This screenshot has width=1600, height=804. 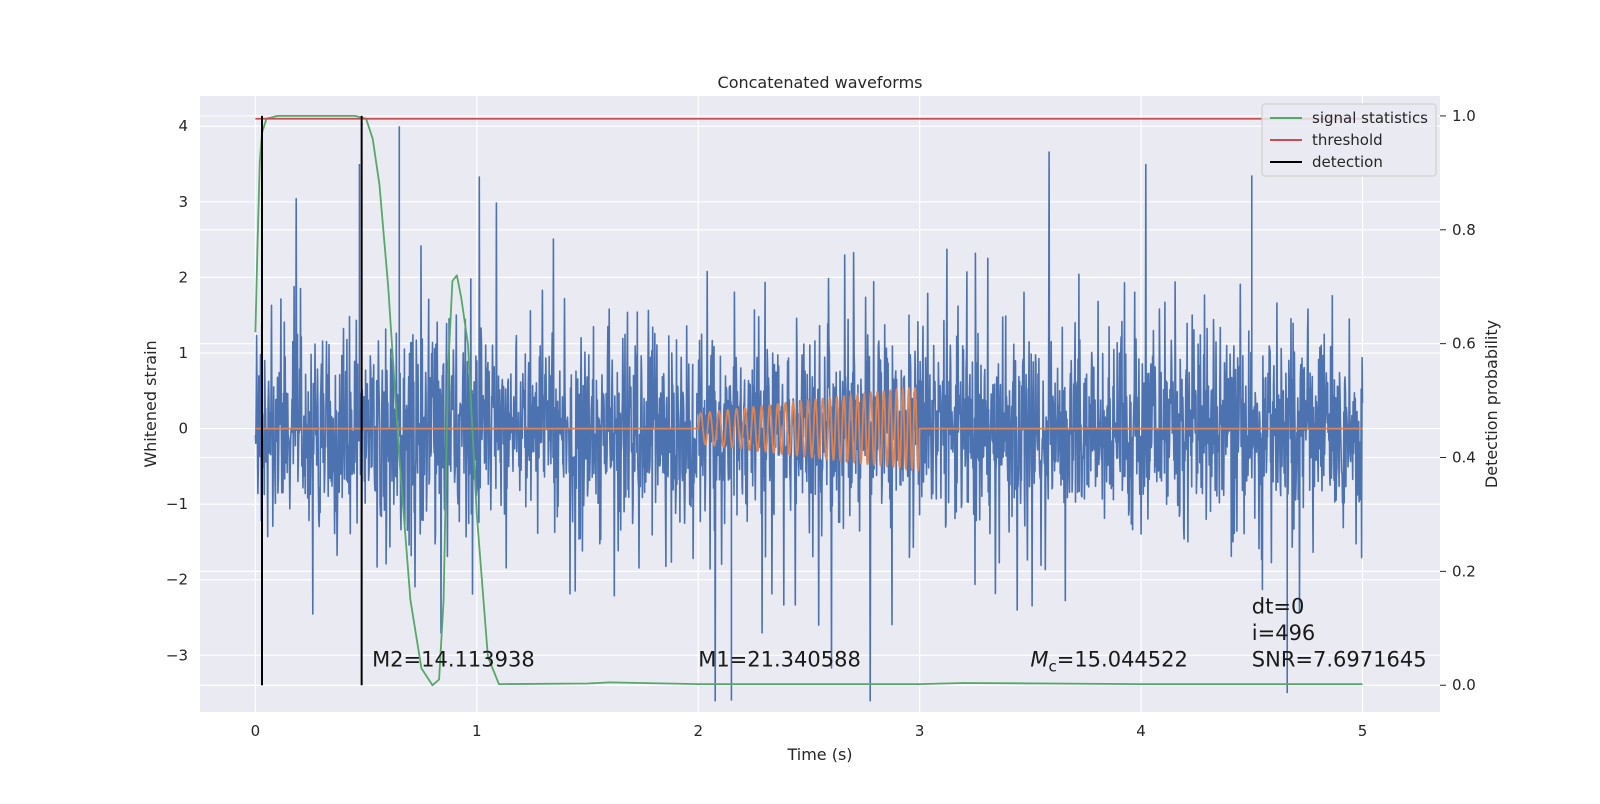 I want to click on chirp-line, so click(x=809, y=428).